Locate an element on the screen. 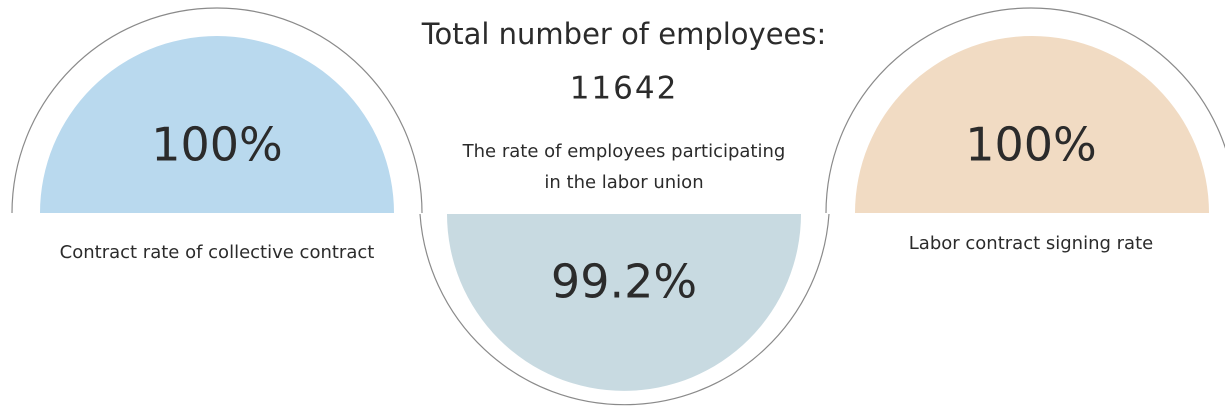 This screenshot has width=1225, height=420. stat-label: The rate of employees participating is located at coordinates (624, 151).